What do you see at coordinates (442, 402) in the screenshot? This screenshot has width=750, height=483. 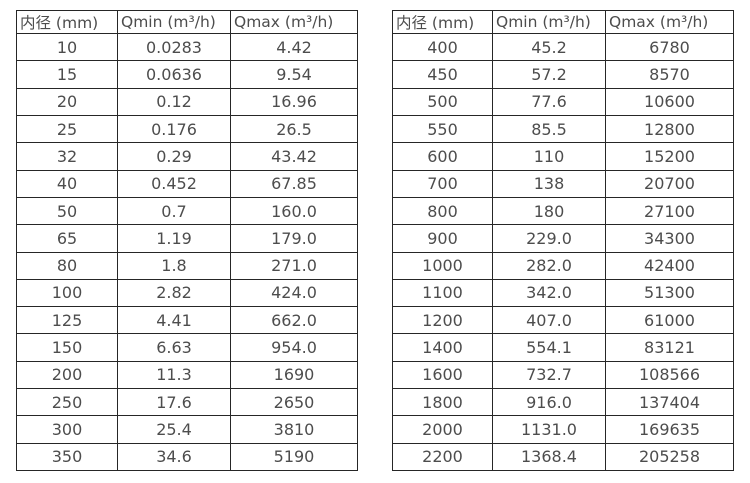 I see `table-cell: 1800` at bounding box center [442, 402].